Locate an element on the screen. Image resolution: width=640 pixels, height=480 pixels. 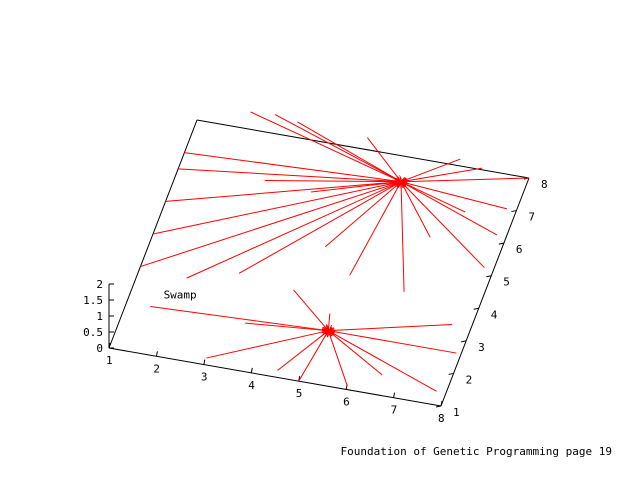
y-tick-label: 1 is located at coordinates (456, 412).